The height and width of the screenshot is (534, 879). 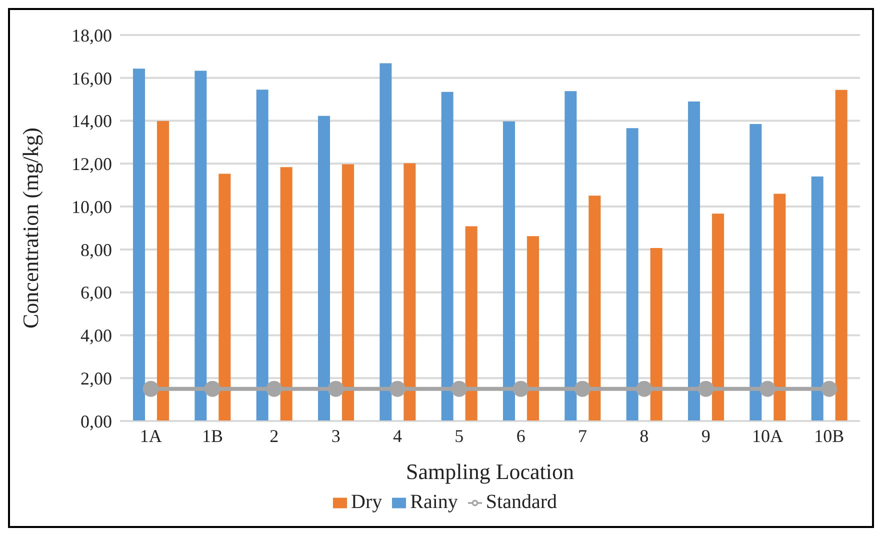 What do you see at coordinates (397, 436) in the screenshot?
I see `x-tick-label: 4` at bounding box center [397, 436].